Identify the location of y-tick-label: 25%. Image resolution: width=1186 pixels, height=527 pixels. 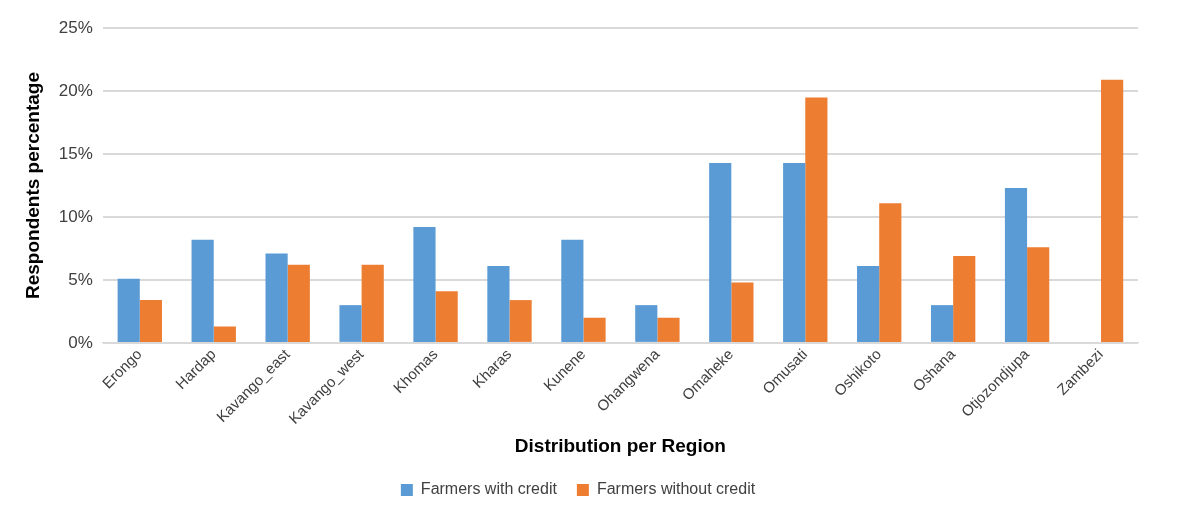
(75, 27).